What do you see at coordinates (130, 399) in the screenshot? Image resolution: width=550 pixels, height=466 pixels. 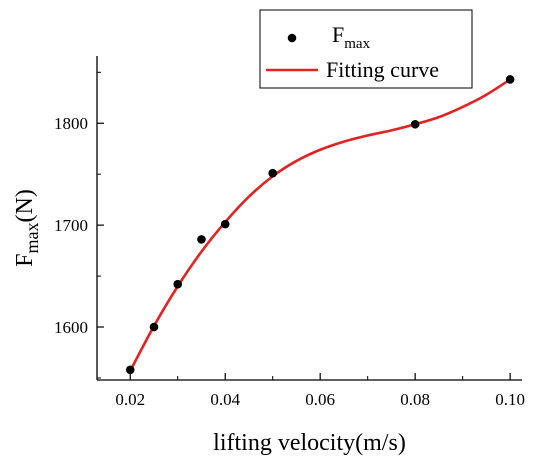 I see `x-tick-label: 0.02` at bounding box center [130, 399].